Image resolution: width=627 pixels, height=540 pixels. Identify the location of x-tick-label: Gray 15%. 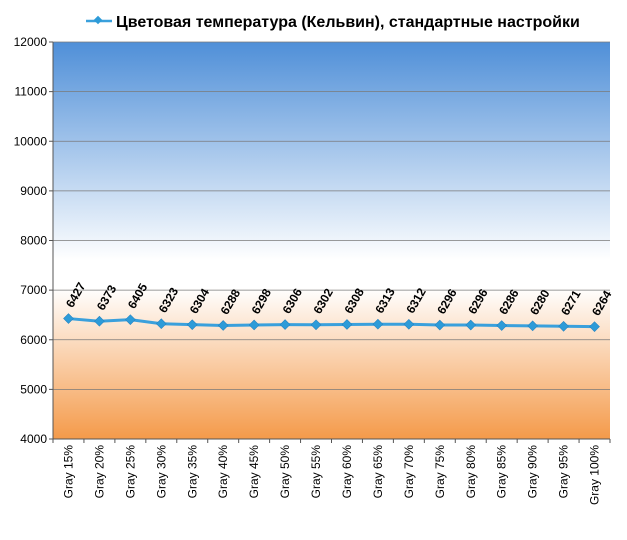
(68, 472).